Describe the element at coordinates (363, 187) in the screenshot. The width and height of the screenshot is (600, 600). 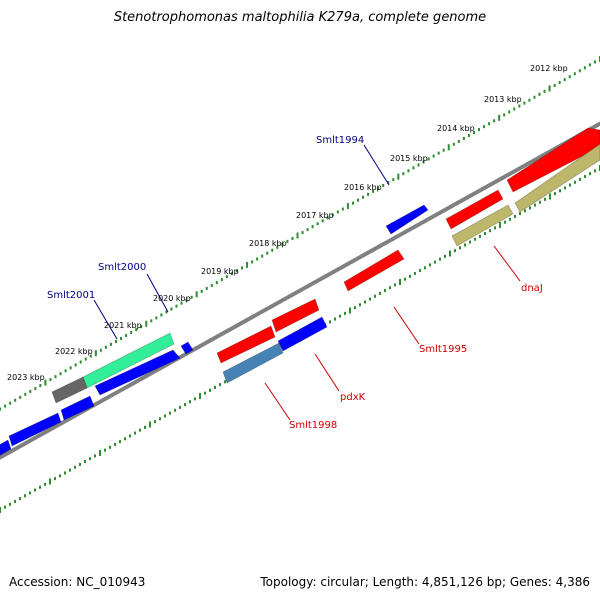
I see `ruler-label: 2016 kbp` at that location.